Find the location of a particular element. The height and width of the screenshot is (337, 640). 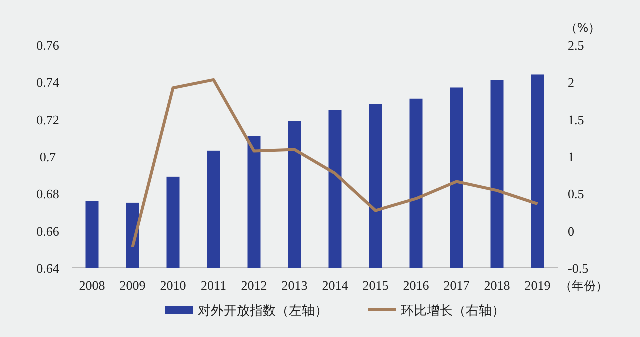

y-tick-label: 0.74 is located at coordinates (48, 82).